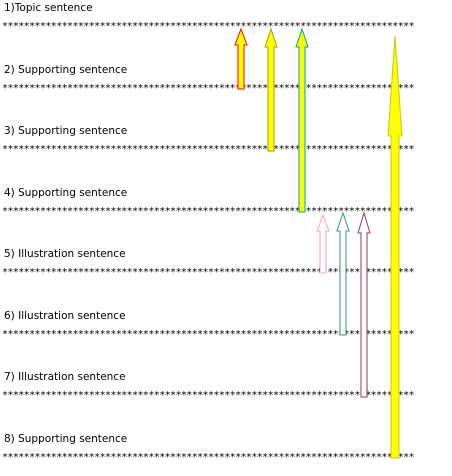 The width and height of the screenshot is (452, 476). I want to click on row-label-7: 7) Illustration sentence, so click(65, 377).